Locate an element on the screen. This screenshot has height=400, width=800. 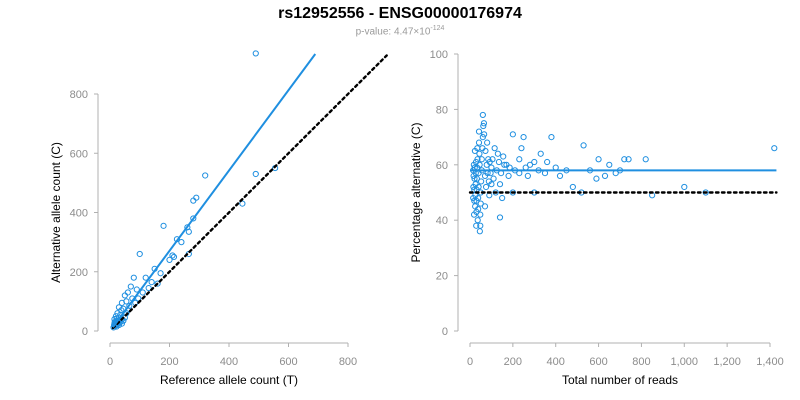
x-tick-label: 1,400 is located at coordinates (770, 362).